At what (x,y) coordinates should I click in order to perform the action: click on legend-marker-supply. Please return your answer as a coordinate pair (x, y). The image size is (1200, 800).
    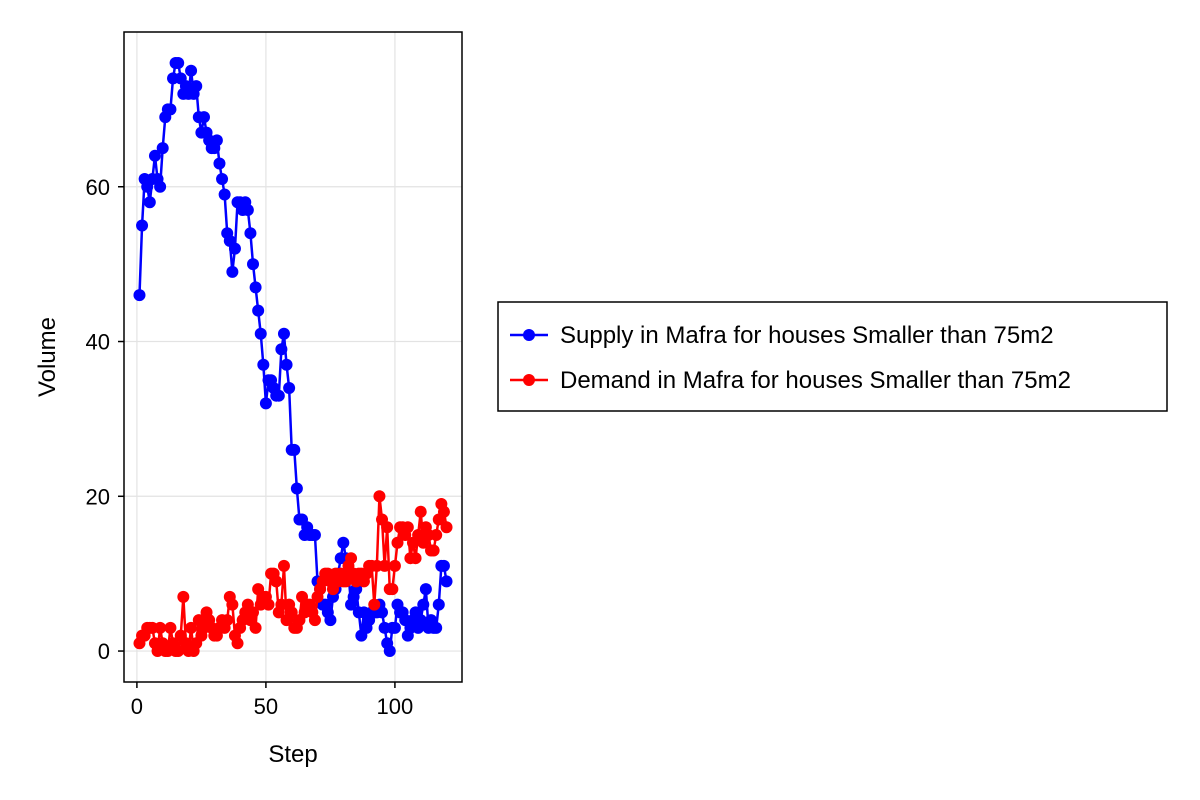
    Looking at the image, I should click on (529, 335).